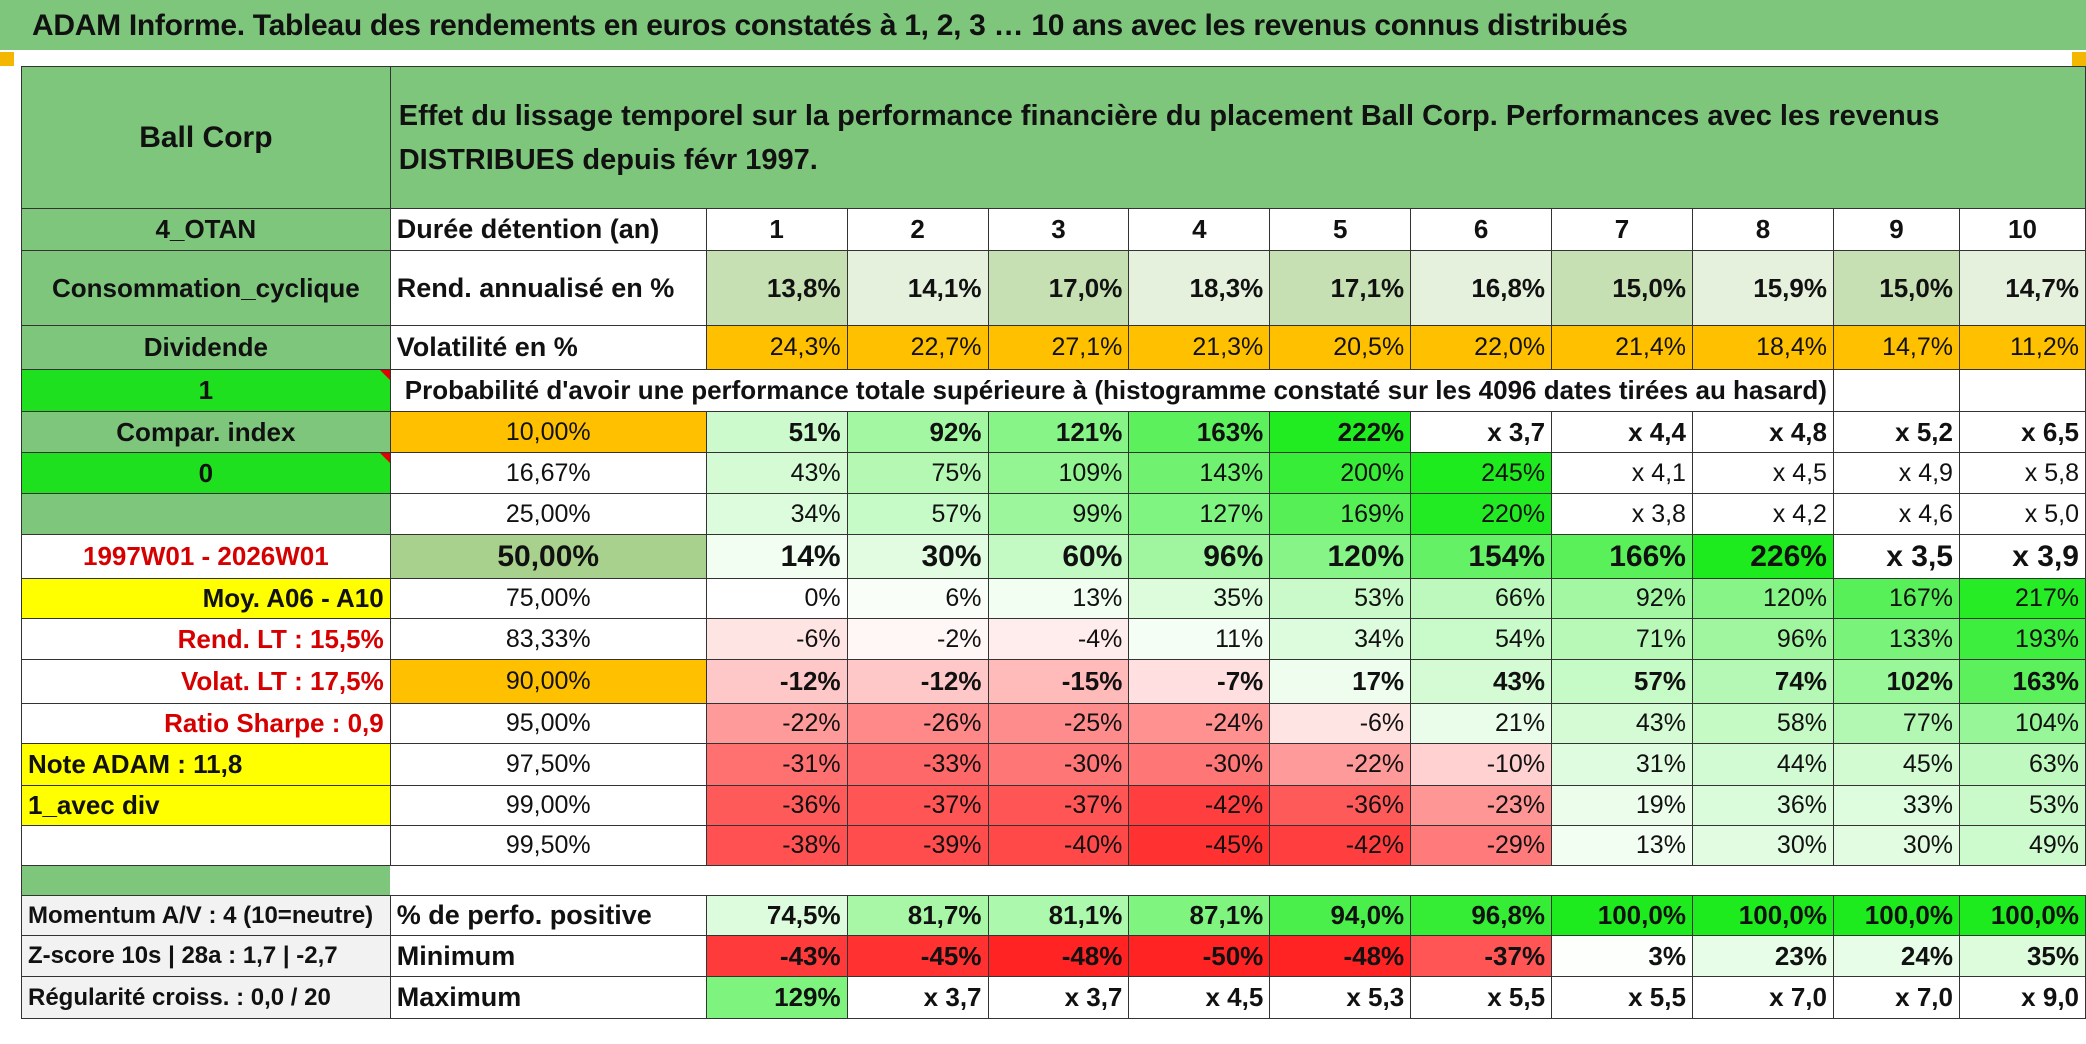  Describe the element at coordinates (917, 723) in the screenshot. I see `probability-value: -26%` at that location.